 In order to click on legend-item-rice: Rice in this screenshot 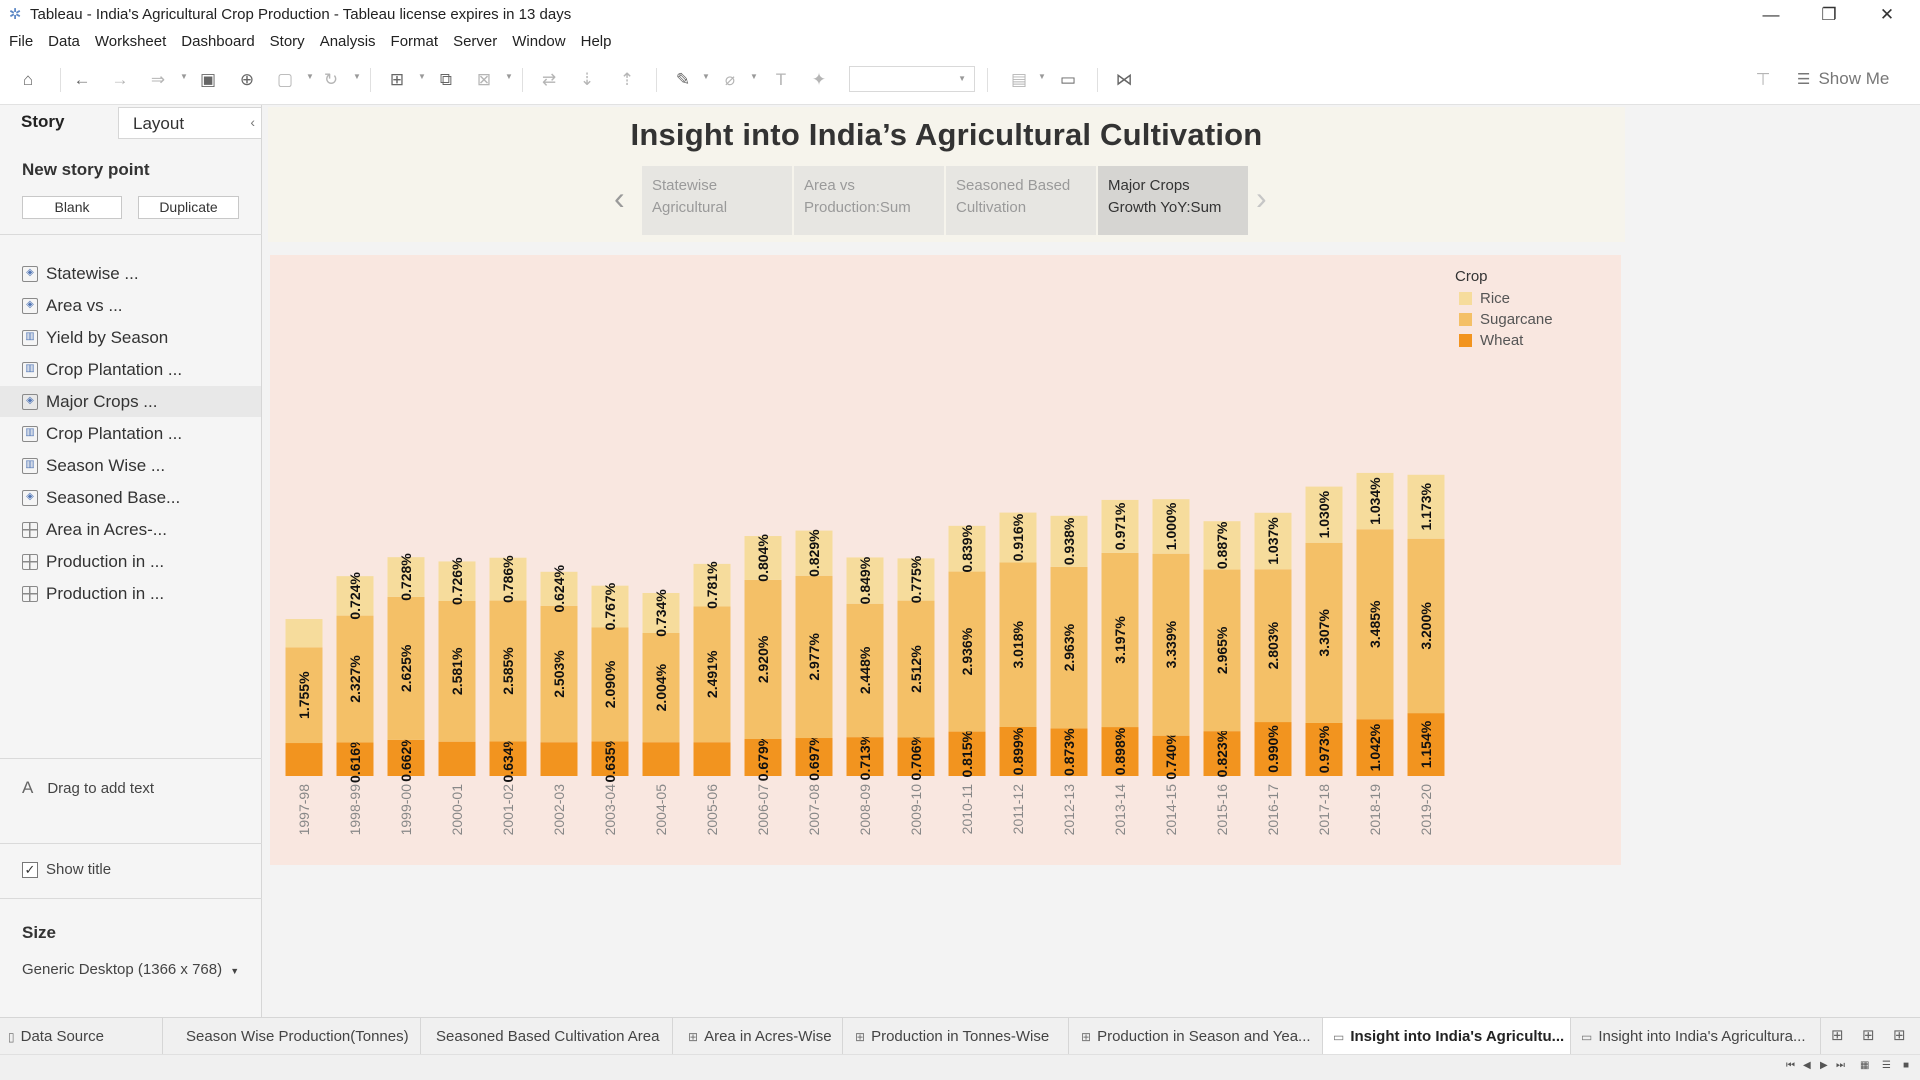, I will do `click(1484, 298)`.